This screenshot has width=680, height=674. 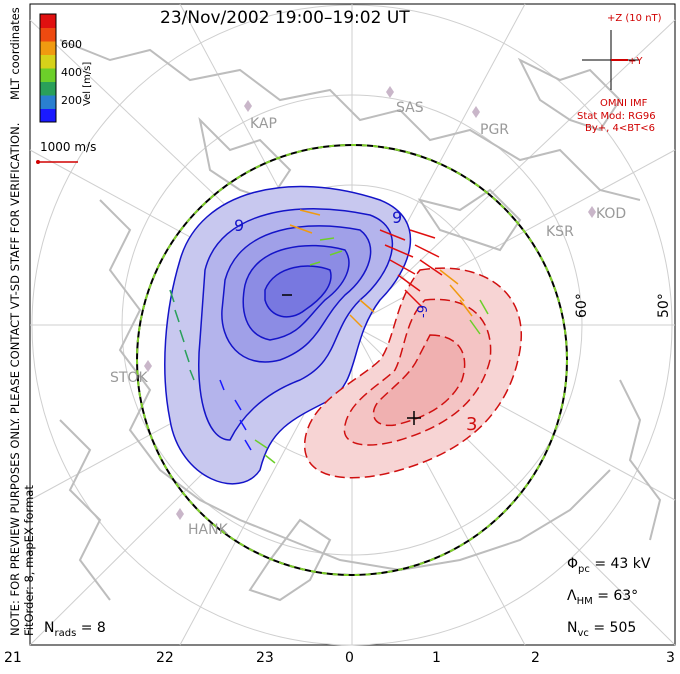 What do you see at coordinates (29, 560) in the screenshot?
I see `fit-order-note: FitOrder: 8, mapEX format` at bounding box center [29, 560].